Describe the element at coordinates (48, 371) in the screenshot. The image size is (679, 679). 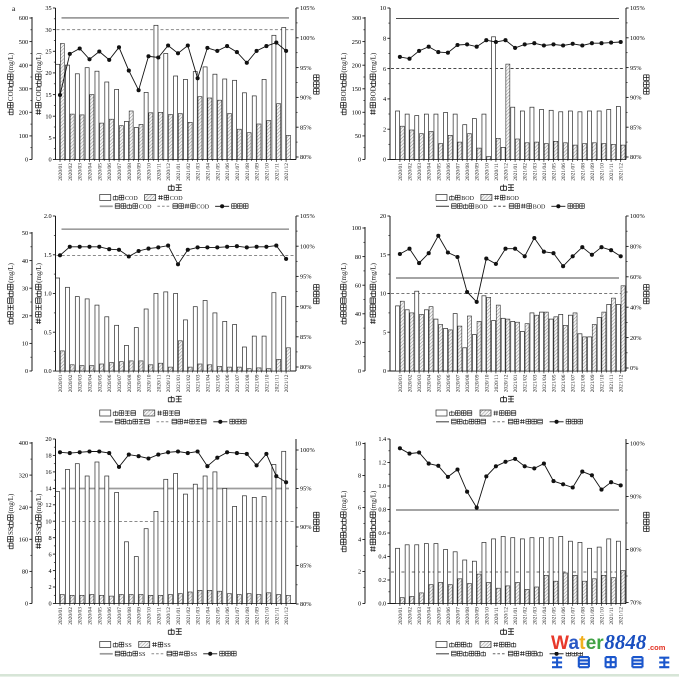
I see `svg-text: 0.0` at that location.